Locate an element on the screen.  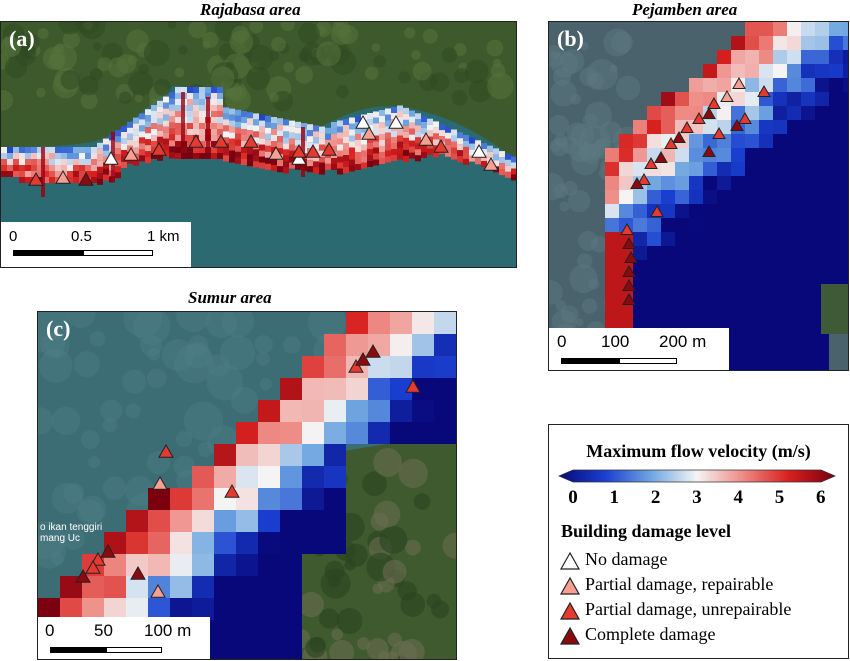
scale-b-bar-black is located at coordinates (590, 361).